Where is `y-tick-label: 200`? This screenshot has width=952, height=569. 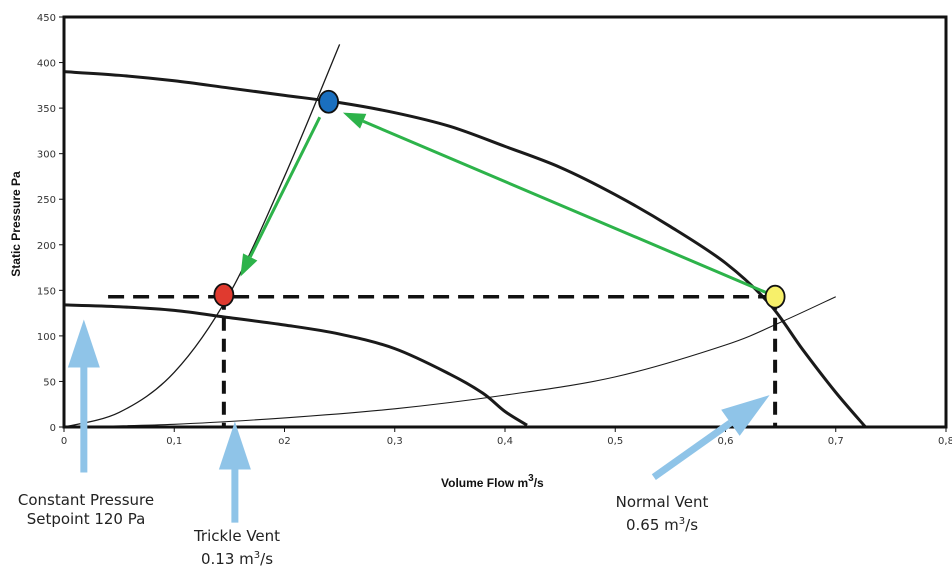 y-tick-label: 200 is located at coordinates (46, 246).